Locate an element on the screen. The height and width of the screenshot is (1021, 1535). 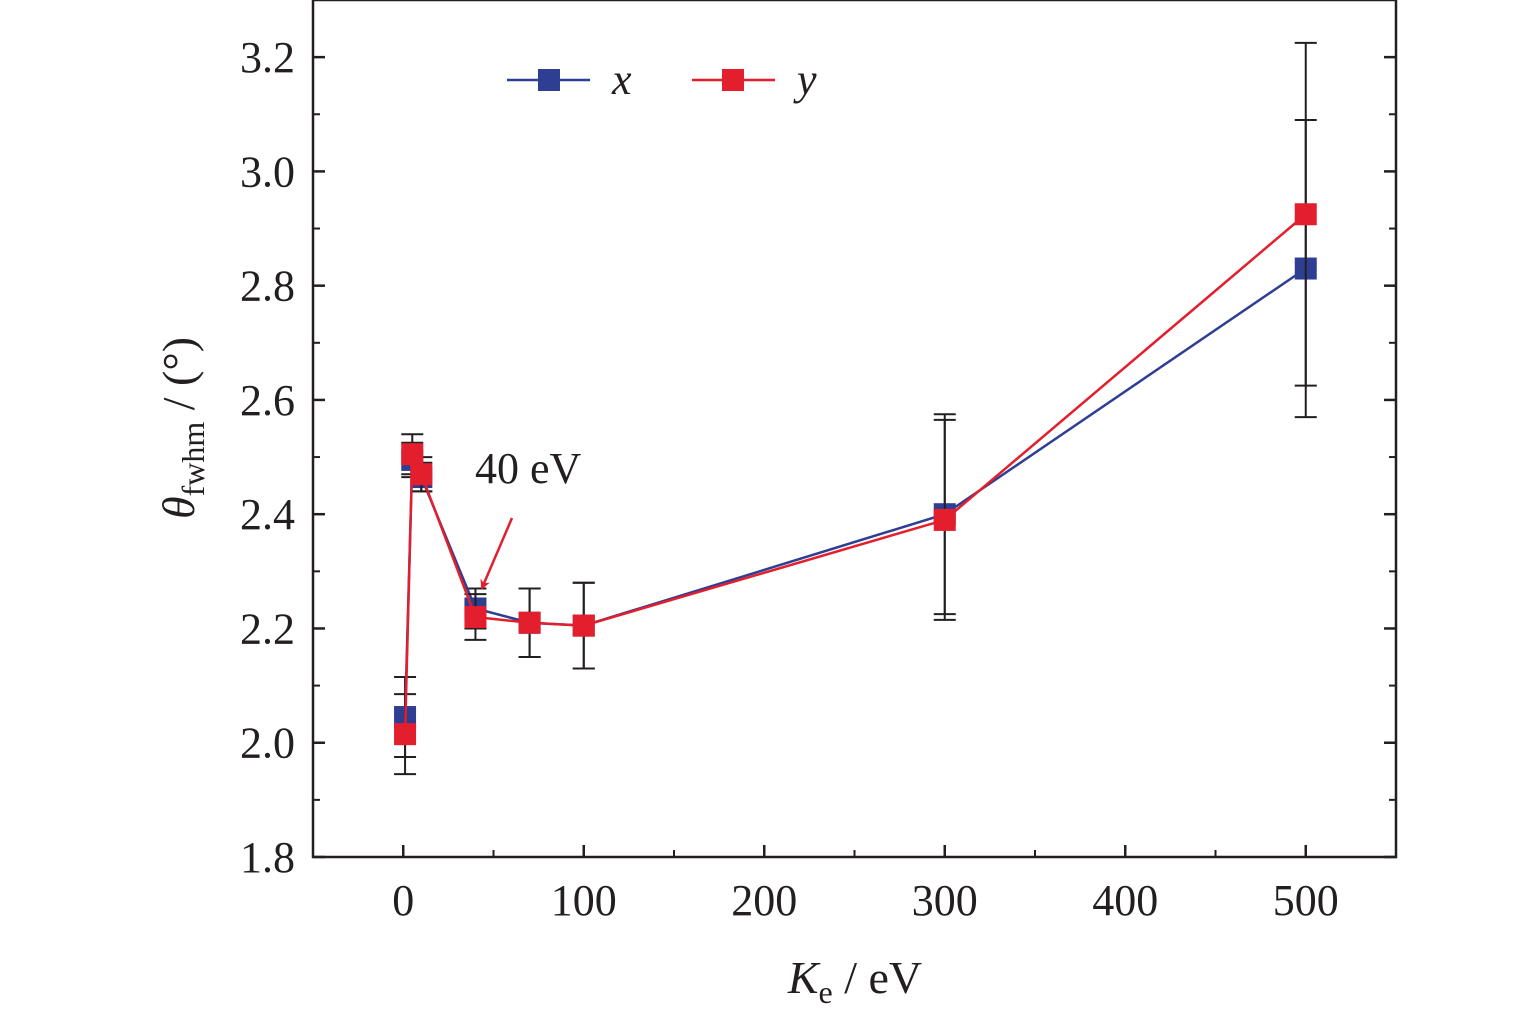
legend-marker-y is located at coordinates (733, 80).